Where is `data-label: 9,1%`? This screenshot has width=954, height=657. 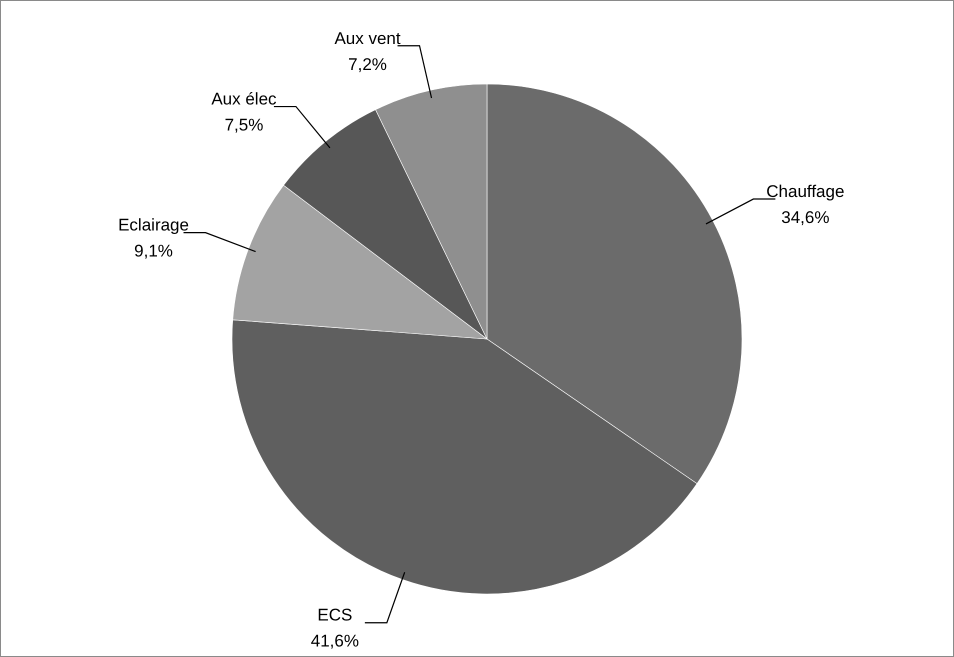 data-label: 9,1% is located at coordinates (153, 251).